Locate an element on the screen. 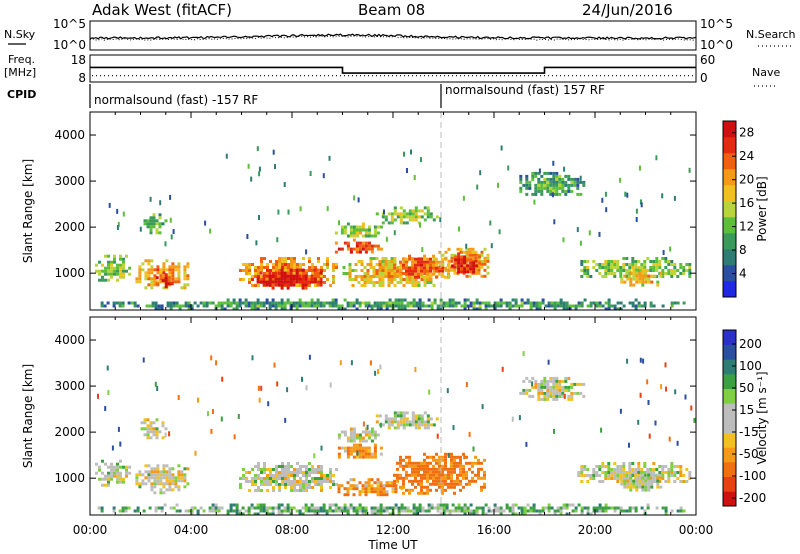 The height and width of the screenshot is (554, 800). time-tick-label-3: 12:00 is located at coordinates (393, 530).